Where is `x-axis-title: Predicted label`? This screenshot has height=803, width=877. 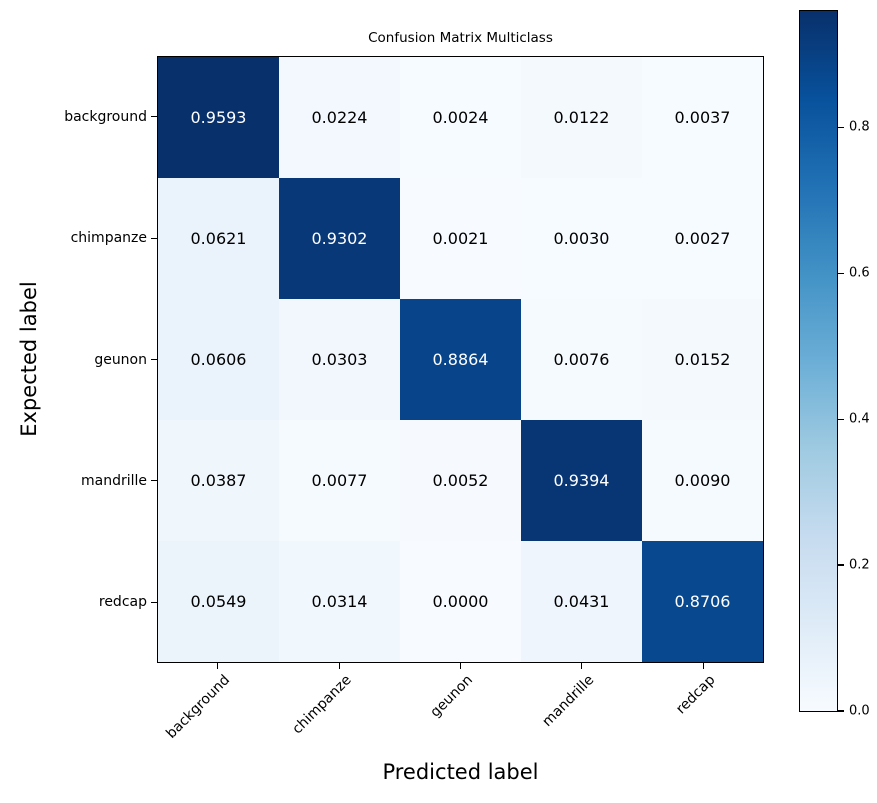
x-axis-title: Predicted label is located at coordinates (460, 772).